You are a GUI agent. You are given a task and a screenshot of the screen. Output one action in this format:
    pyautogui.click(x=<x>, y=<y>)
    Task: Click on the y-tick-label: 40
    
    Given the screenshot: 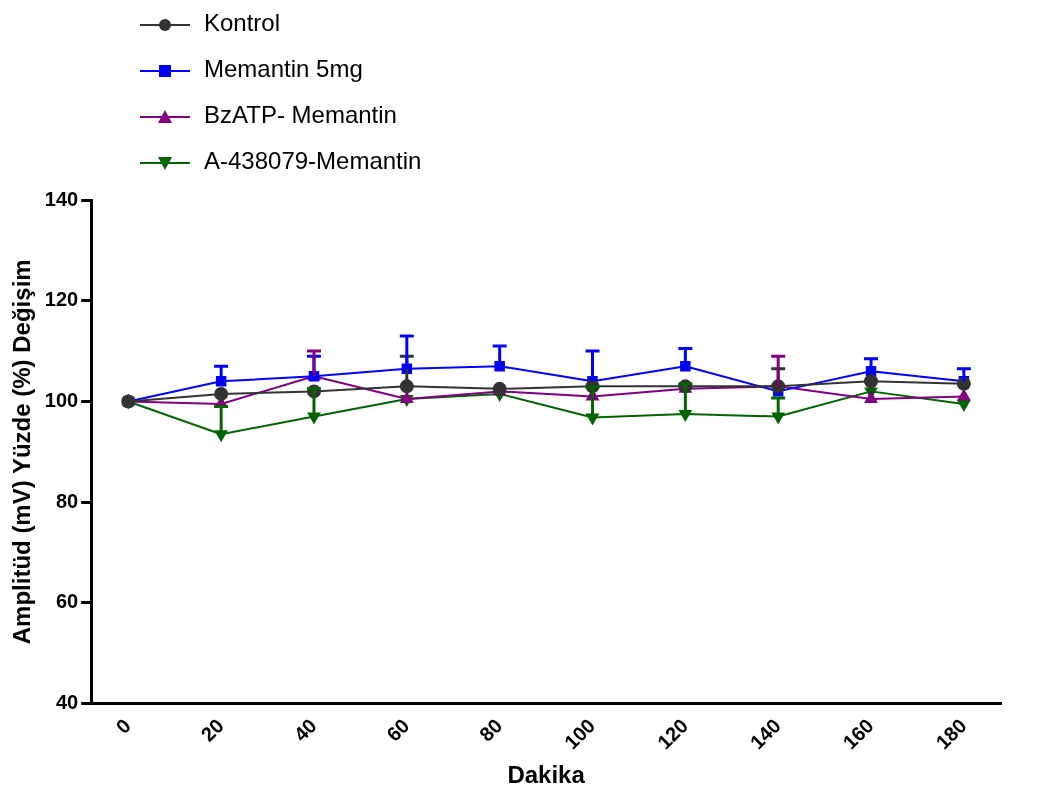 What is the action you would take?
    pyautogui.click(x=67, y=702)
    